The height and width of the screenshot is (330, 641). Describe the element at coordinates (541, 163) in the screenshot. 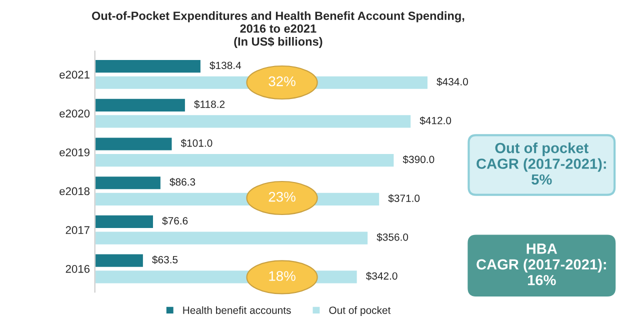

I see `text: Out of pocket CAGR (2017-2021): 5%` at that location.